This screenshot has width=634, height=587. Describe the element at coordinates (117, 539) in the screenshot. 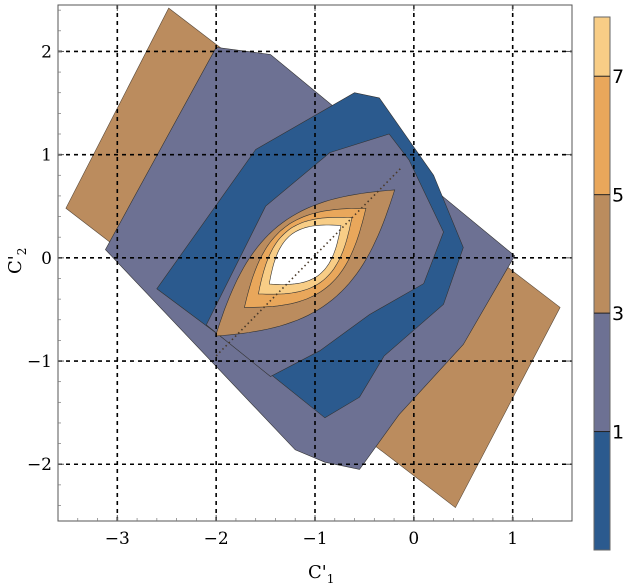

I see `x-tick-label: −3` at that location.